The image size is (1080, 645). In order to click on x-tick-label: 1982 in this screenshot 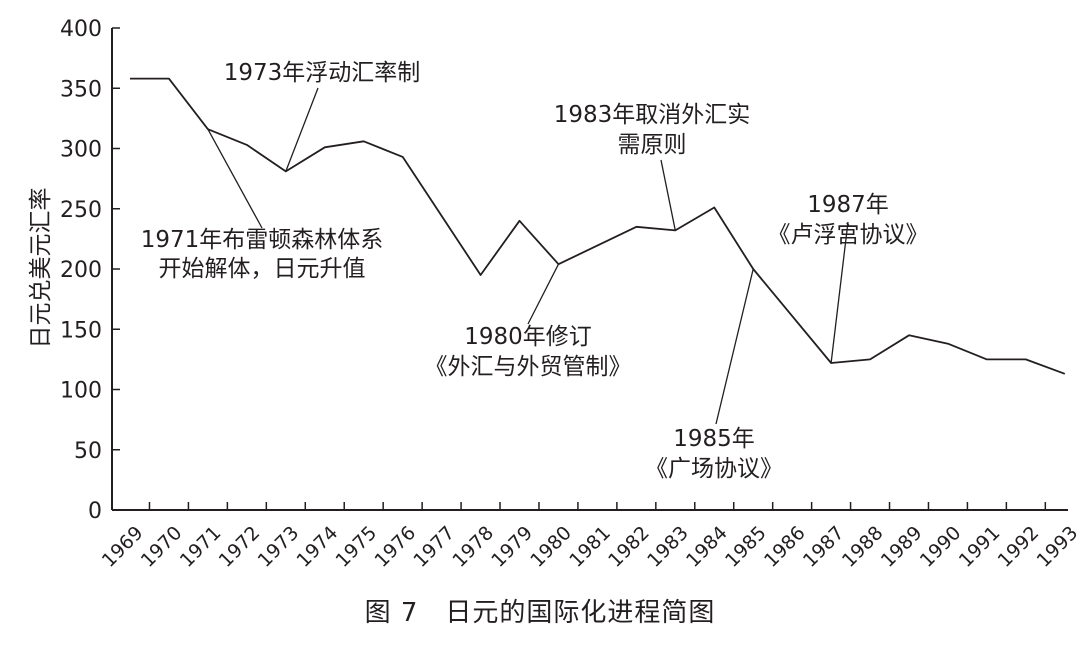, I will do `click(629, 547)`.